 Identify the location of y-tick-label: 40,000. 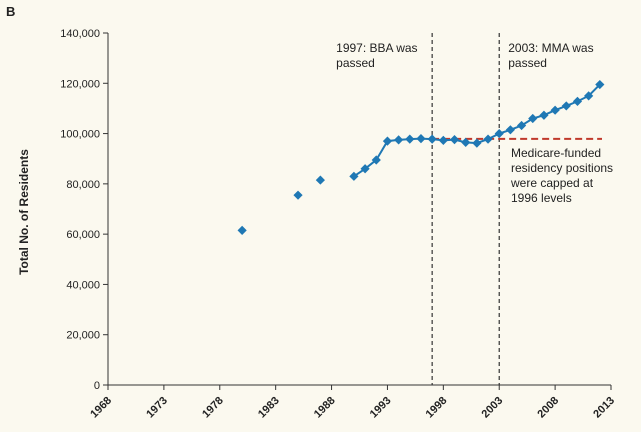
(83, 285).